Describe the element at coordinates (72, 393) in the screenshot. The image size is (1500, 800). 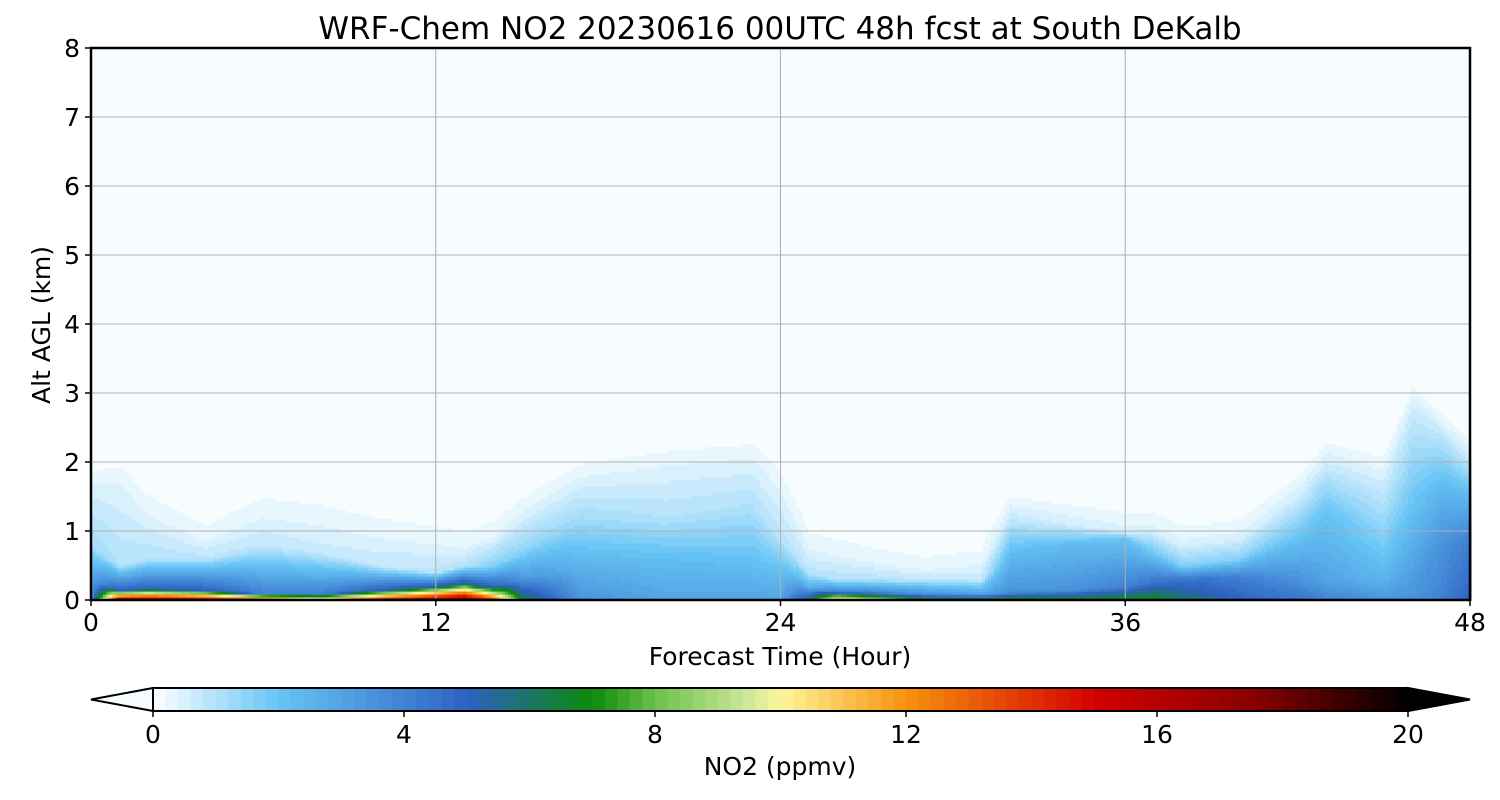
I see `y-tick-label: 3` at that location.